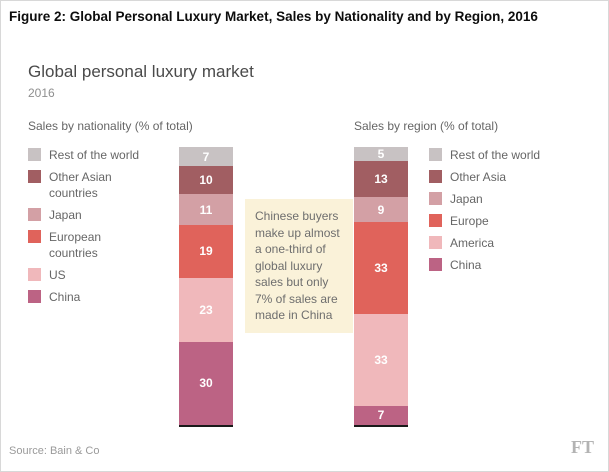 This screenshot has height=472, width=609. What do you see at coordinates (54, 451) in the screenshot?
I see `source-note: Source: Bain & Co` at bounding box center [54, 451].